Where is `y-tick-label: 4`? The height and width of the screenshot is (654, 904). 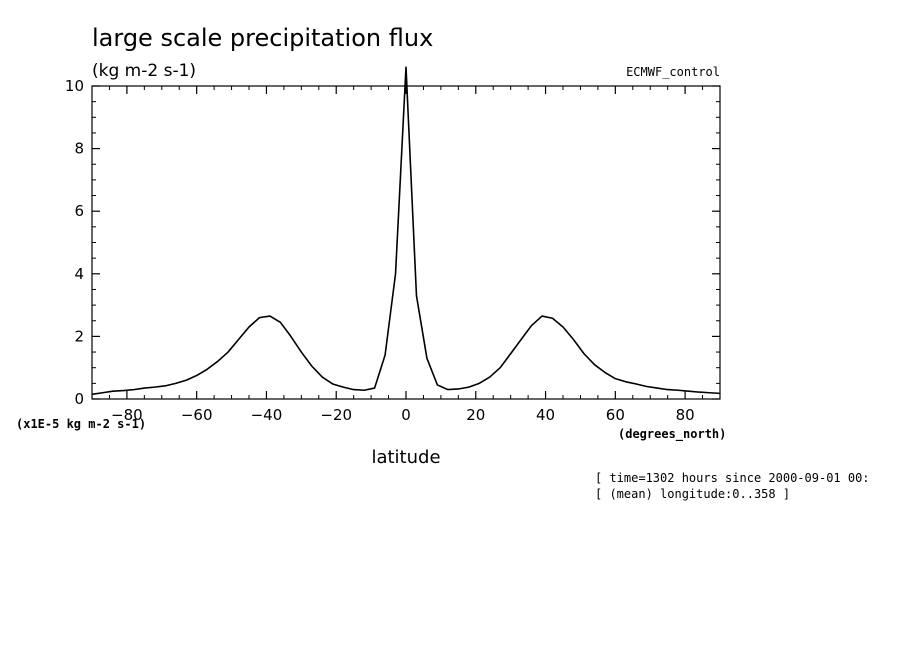
y-tick-label: 4 is located at coordinates (79, 274).